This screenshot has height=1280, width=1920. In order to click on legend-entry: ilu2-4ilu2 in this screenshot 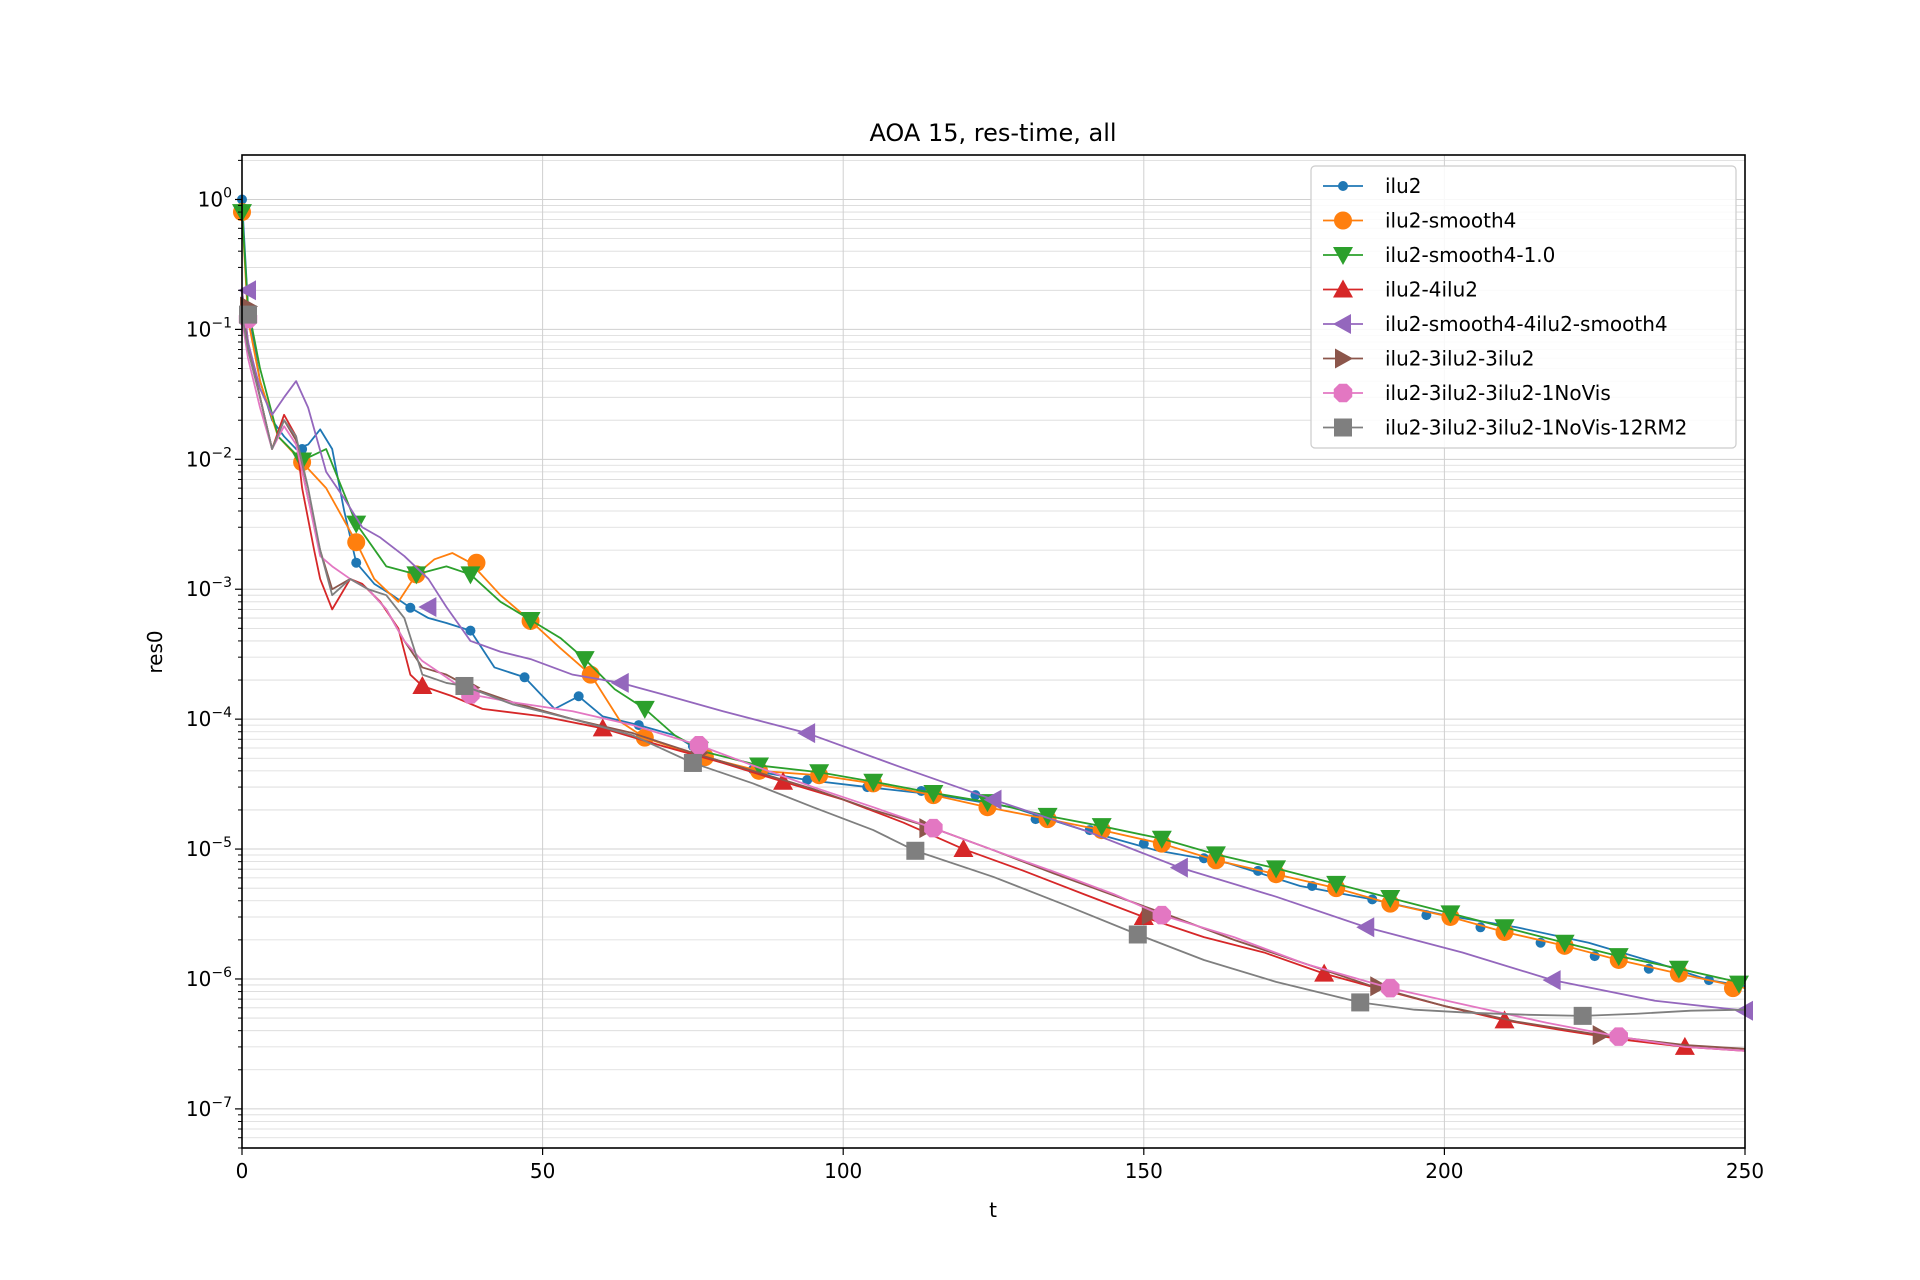, I will do `click(1400, 290)`.